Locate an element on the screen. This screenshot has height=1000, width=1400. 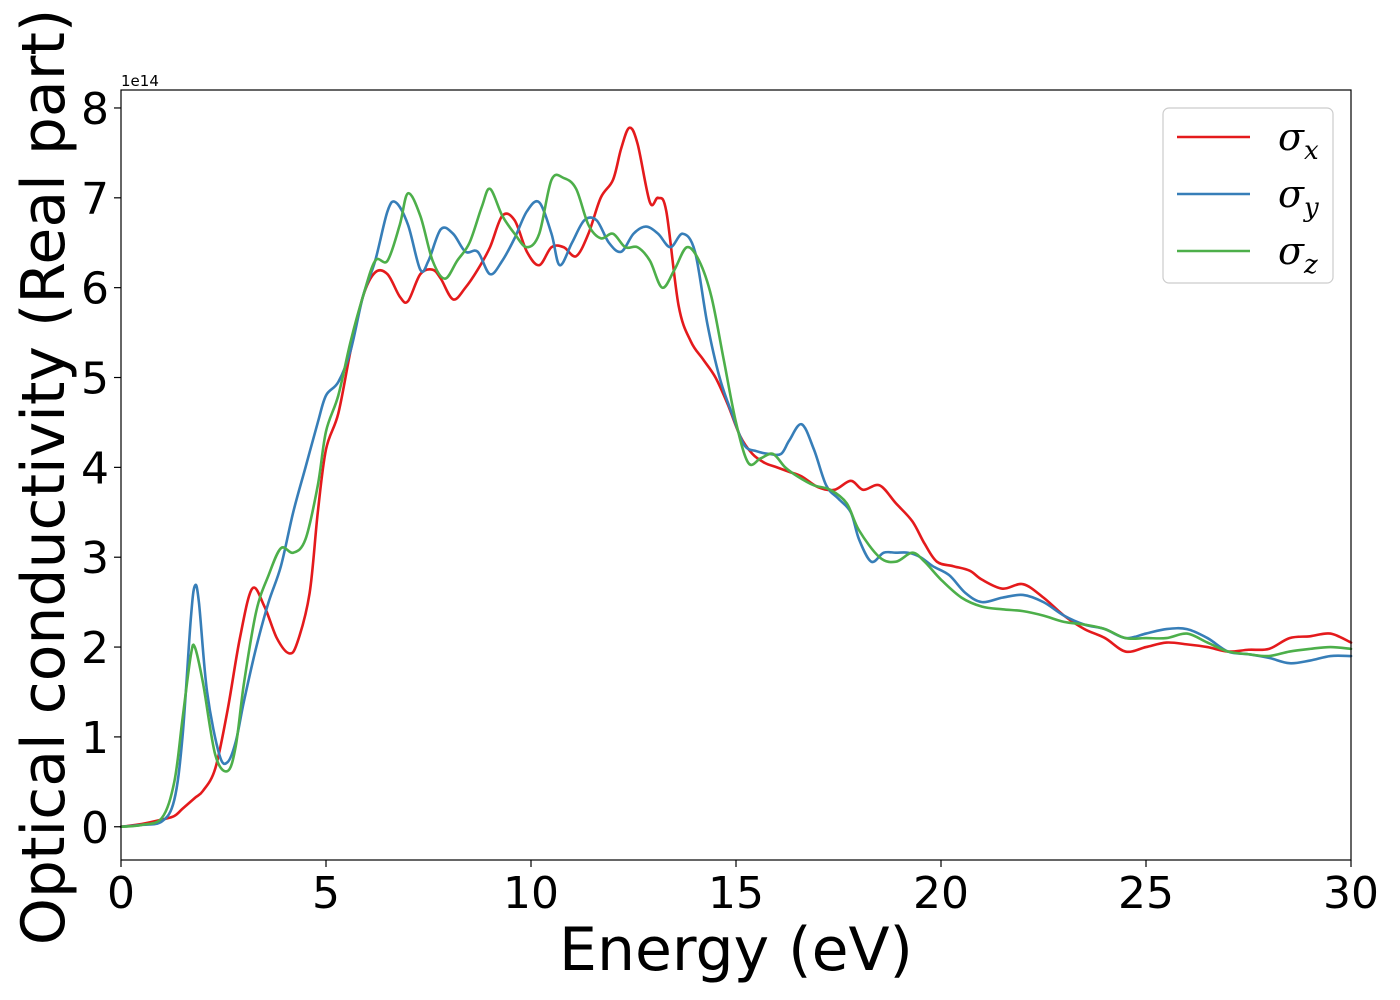
y-axis-label: Optical conductivity (Real part) is located at coordinates (44, 477).